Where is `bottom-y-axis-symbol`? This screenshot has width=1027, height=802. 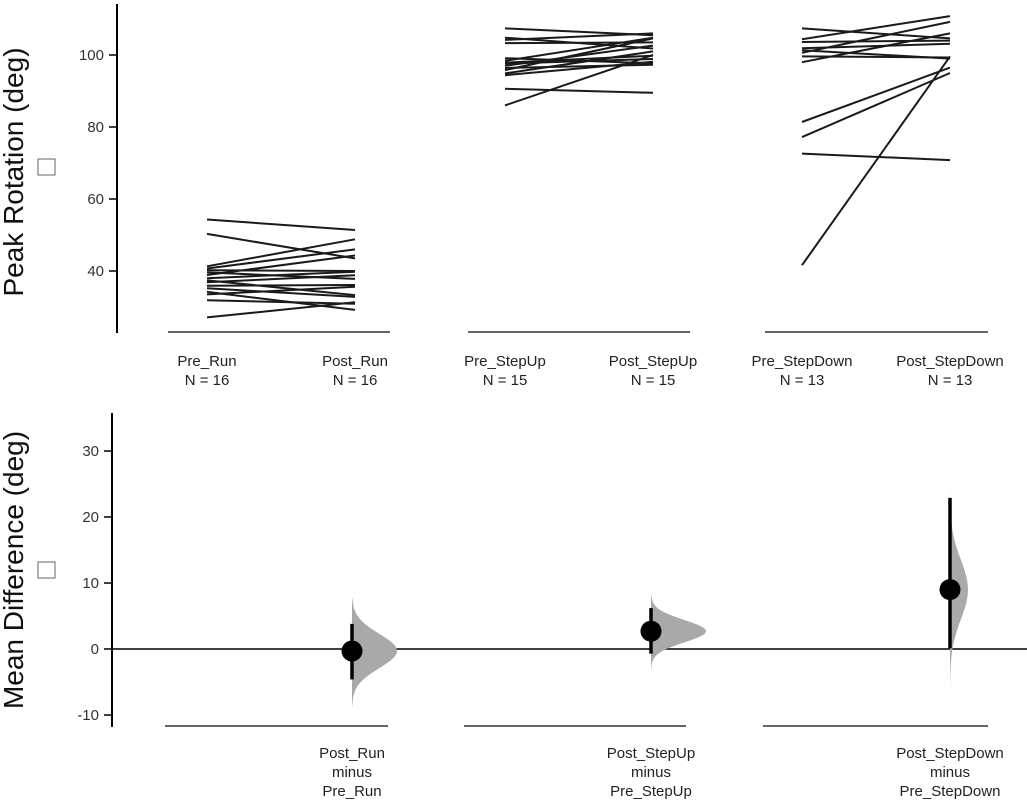
bottom-y-axis-symbol is located at coordinates (46, 570).